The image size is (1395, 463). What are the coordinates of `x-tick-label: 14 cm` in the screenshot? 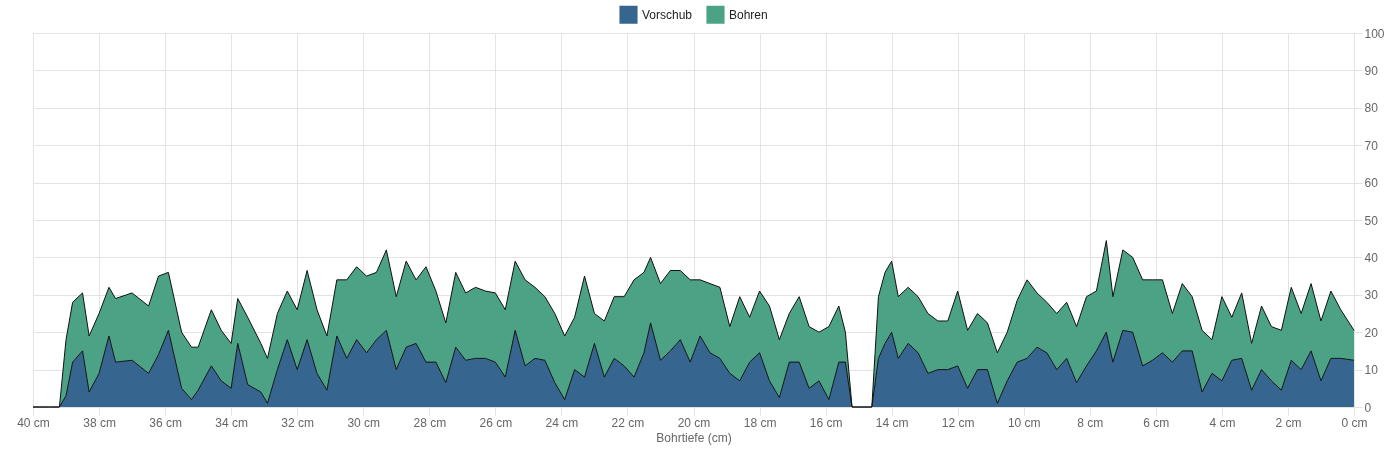 It's located at (892, 422).